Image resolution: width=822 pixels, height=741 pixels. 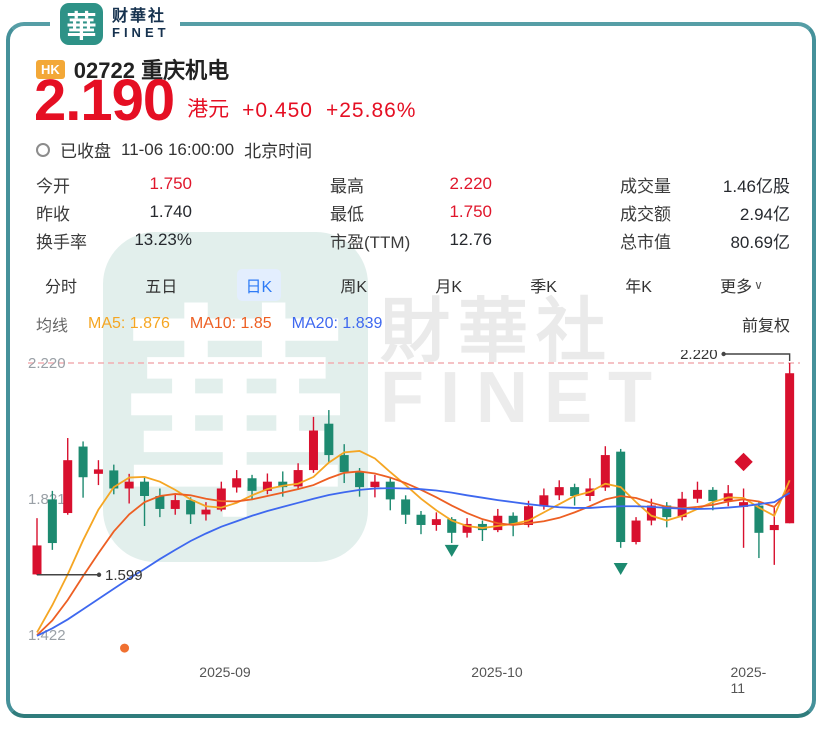 I want to click on watermark-brand-en: FINET, so click(x=524, y=398).